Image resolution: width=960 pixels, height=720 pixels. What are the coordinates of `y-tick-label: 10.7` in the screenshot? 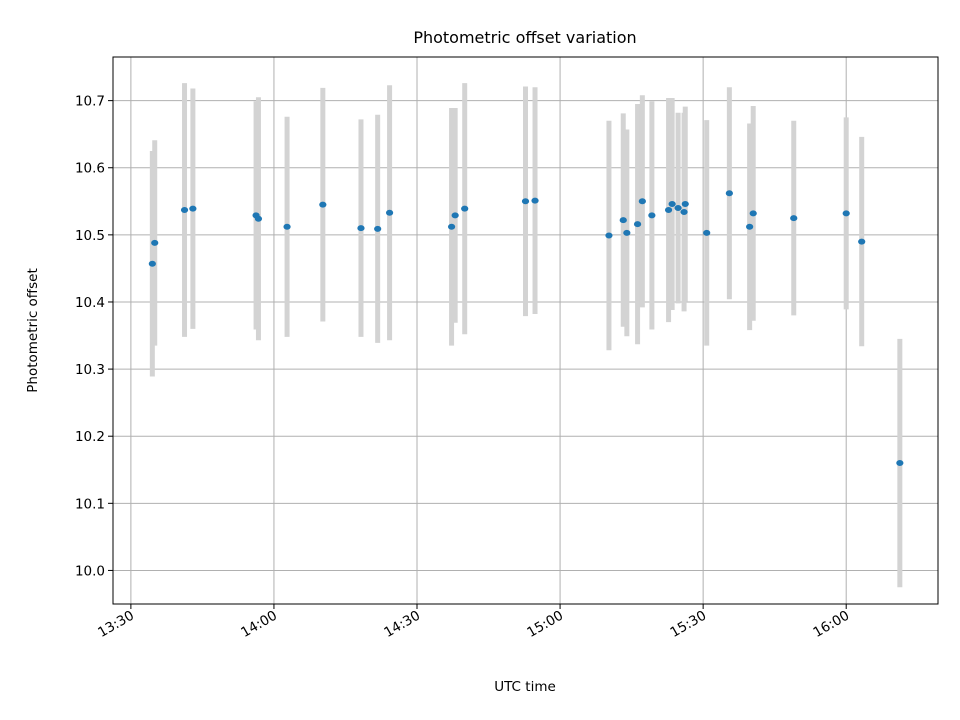 It's located at (90, 102).